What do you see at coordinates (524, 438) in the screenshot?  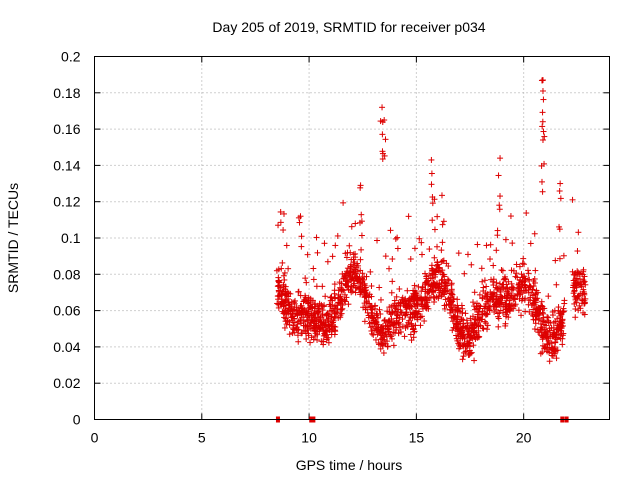 I see `x-tick-label: 20` at bounding box center [524, 438].